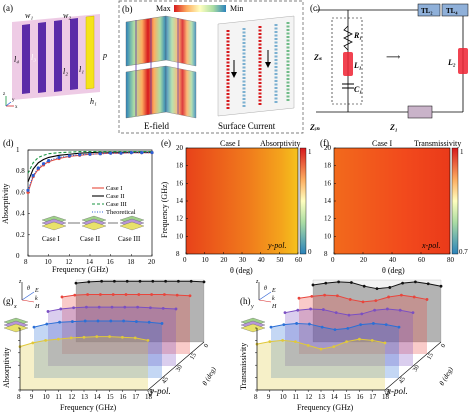  What do you see at coordinates (328, 236) in the screenshot?
I see `chart-2-ytick-label-1: 10` at bounding box center [328, 236].